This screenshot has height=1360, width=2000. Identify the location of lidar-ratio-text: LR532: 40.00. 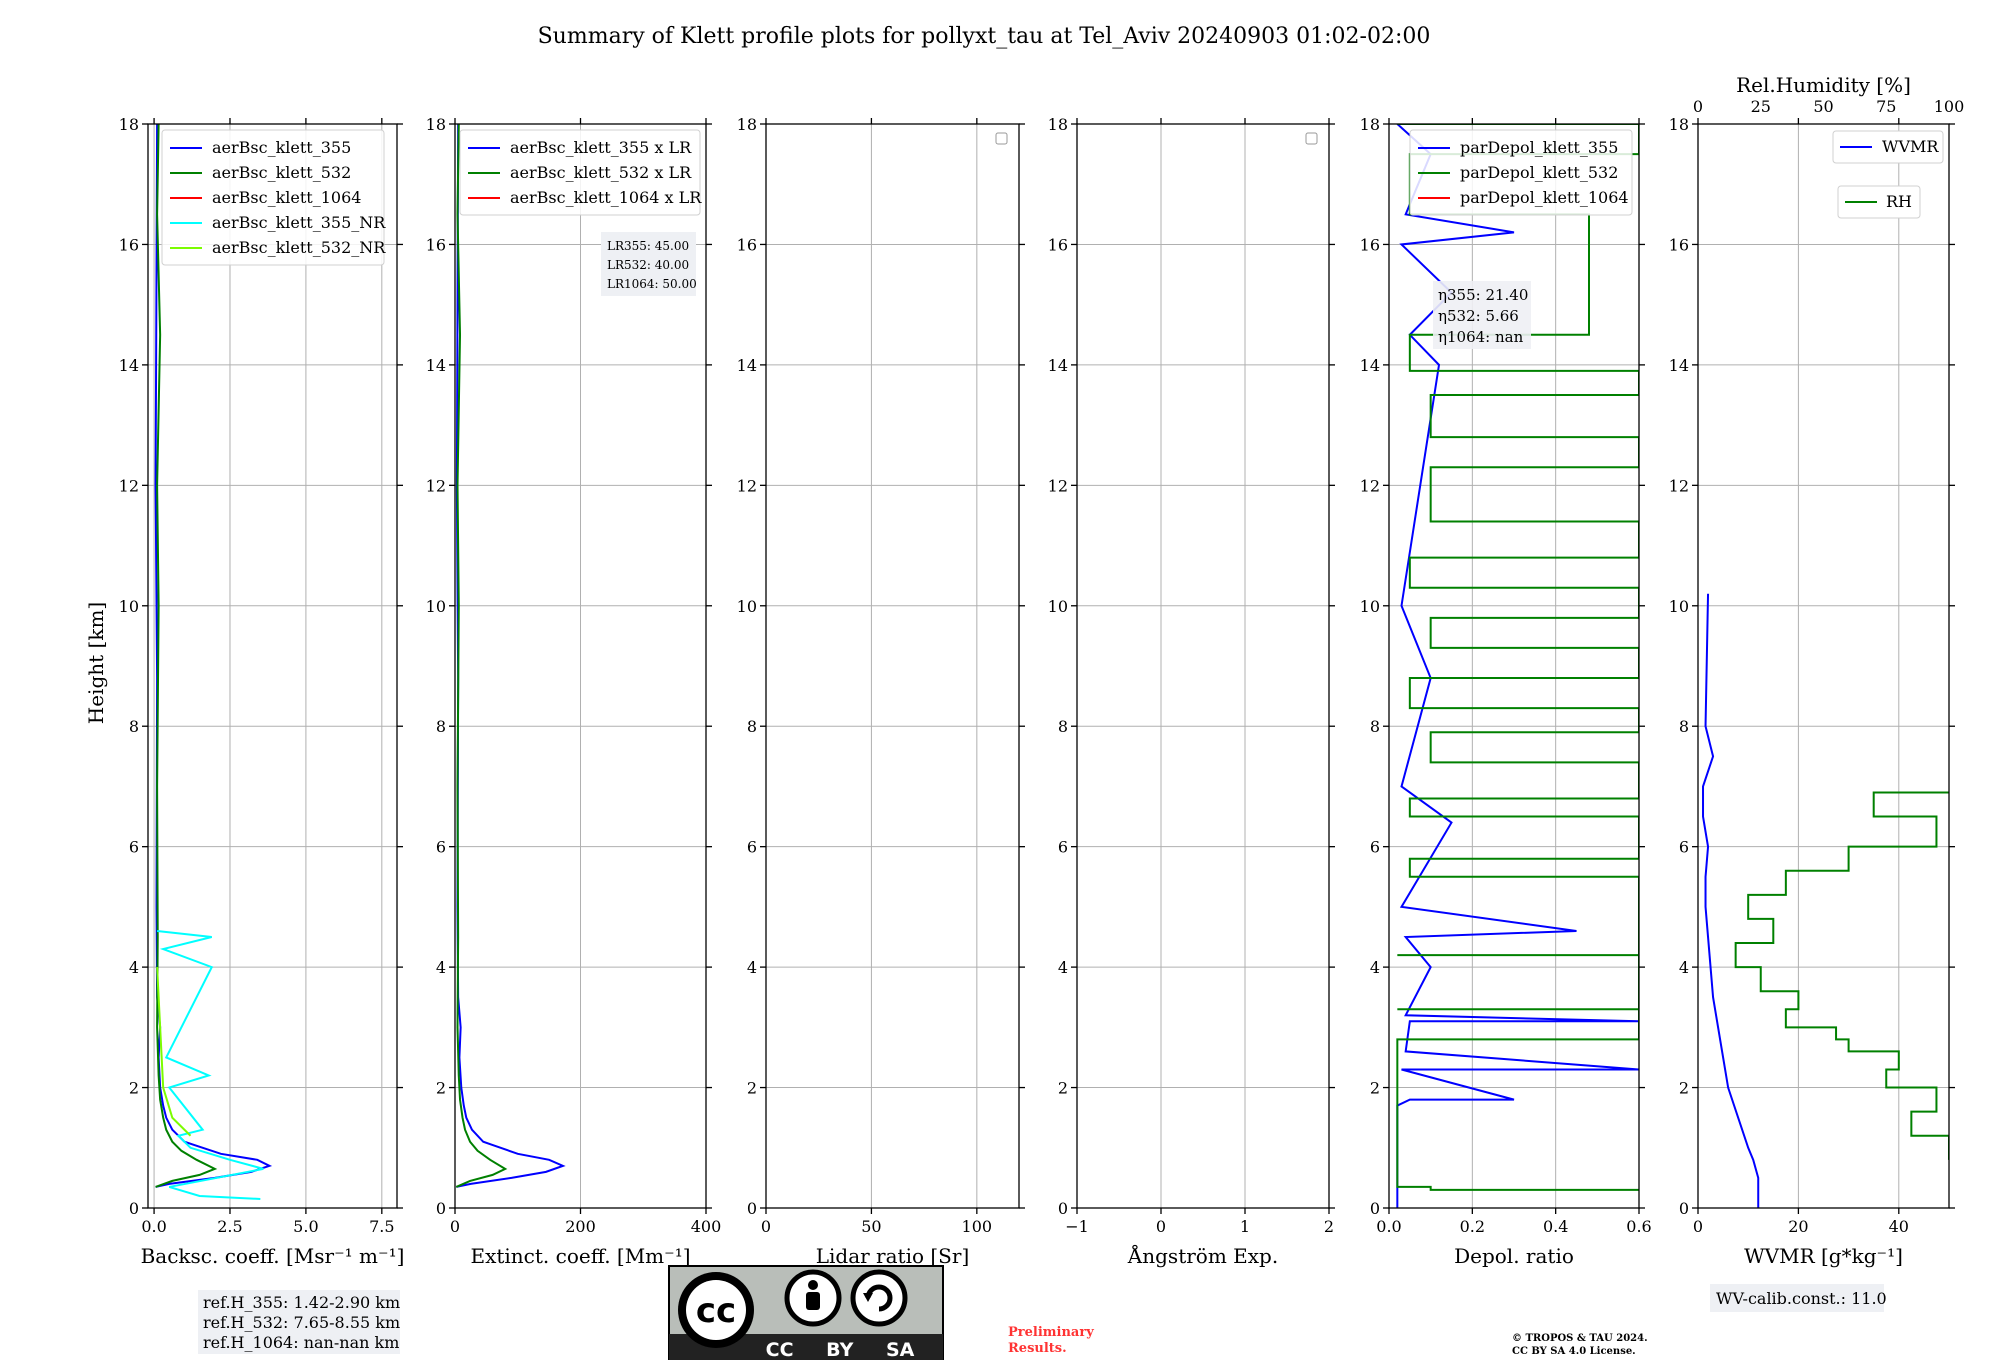
(648, 265).